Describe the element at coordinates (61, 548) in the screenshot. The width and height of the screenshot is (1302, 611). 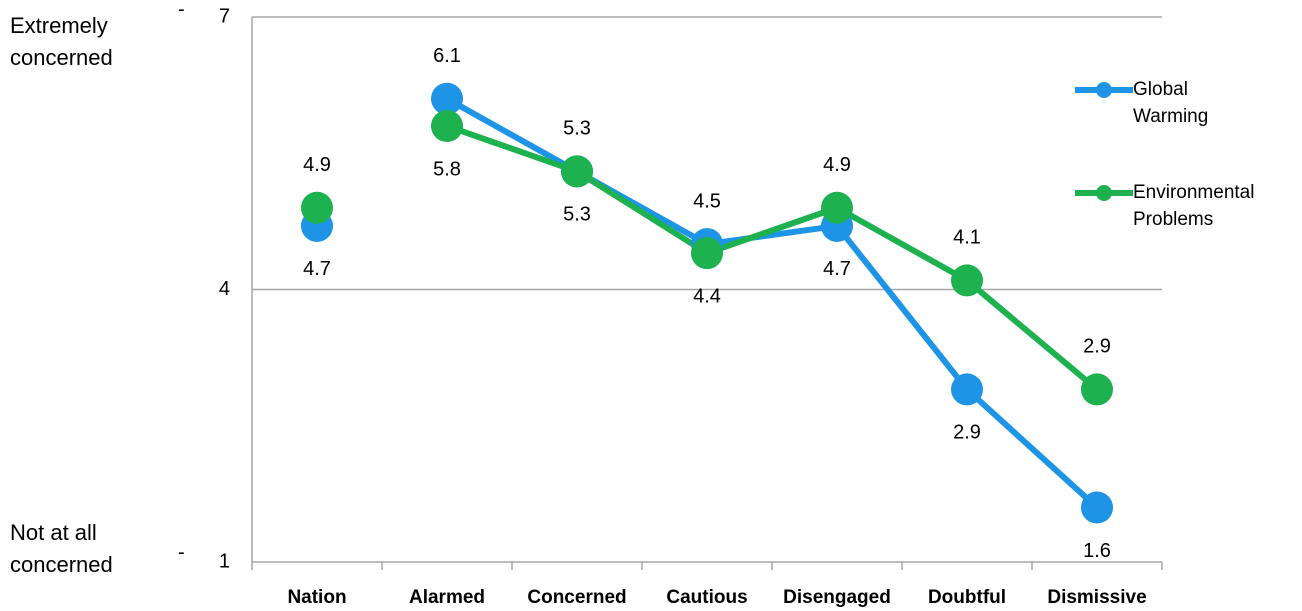
I see `annotation: Not at all concerned` at that location.